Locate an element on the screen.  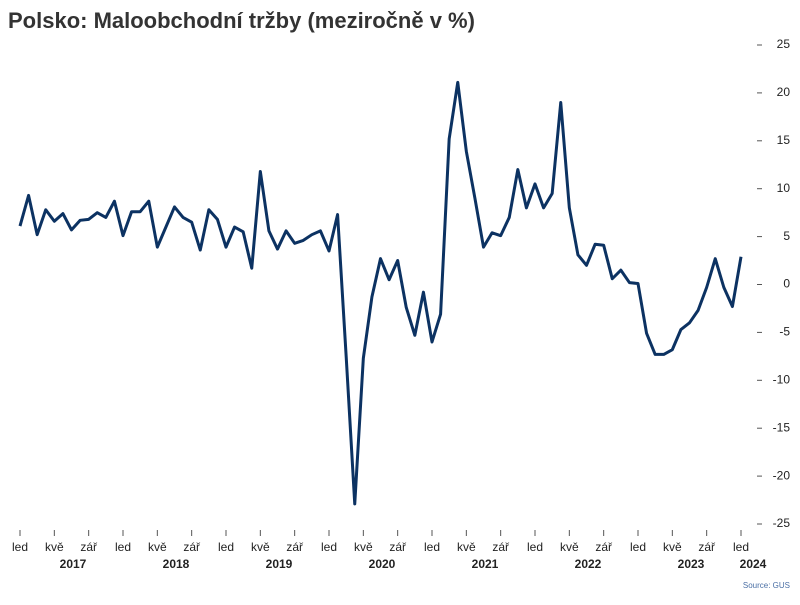
y-tick-label: 25 is located at coordinates (784, 44).